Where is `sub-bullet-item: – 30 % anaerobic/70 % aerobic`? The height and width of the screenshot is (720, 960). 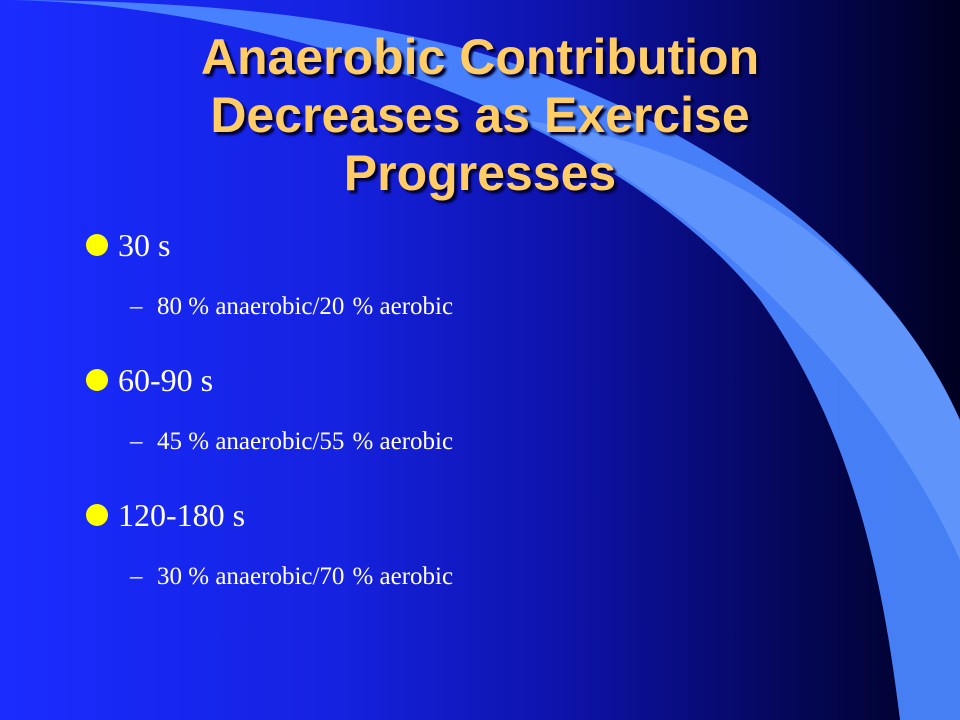 sub-bullet-item: – 30 % anaerobic/70 % aerobic is located at coordinates (291, 577).